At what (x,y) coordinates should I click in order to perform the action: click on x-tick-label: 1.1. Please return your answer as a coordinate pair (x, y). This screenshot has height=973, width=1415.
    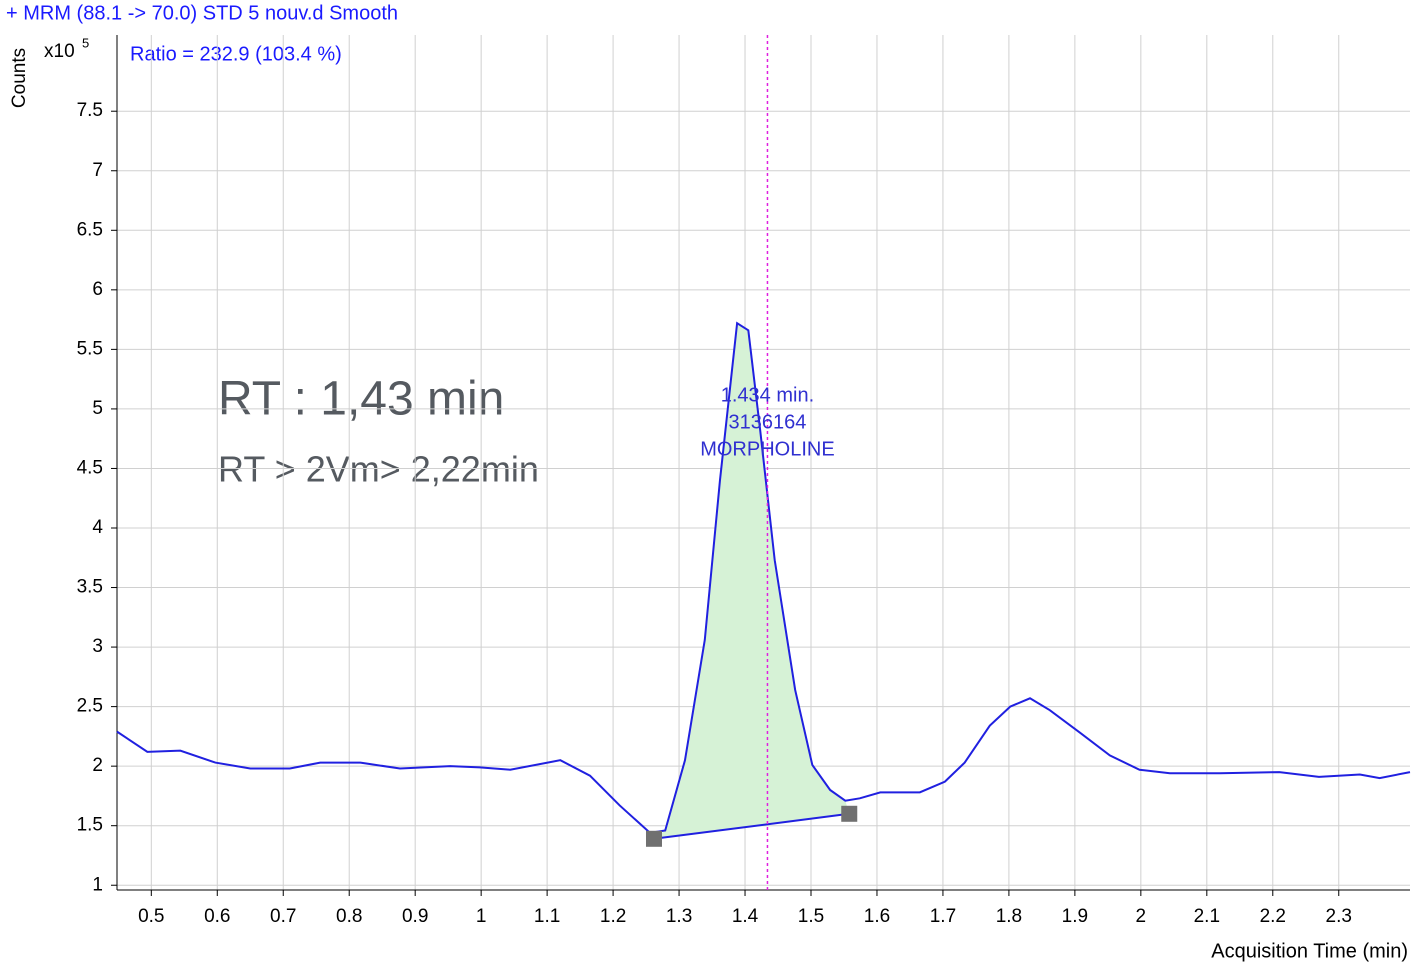
    Looking at the image, I should click on (547, 916).